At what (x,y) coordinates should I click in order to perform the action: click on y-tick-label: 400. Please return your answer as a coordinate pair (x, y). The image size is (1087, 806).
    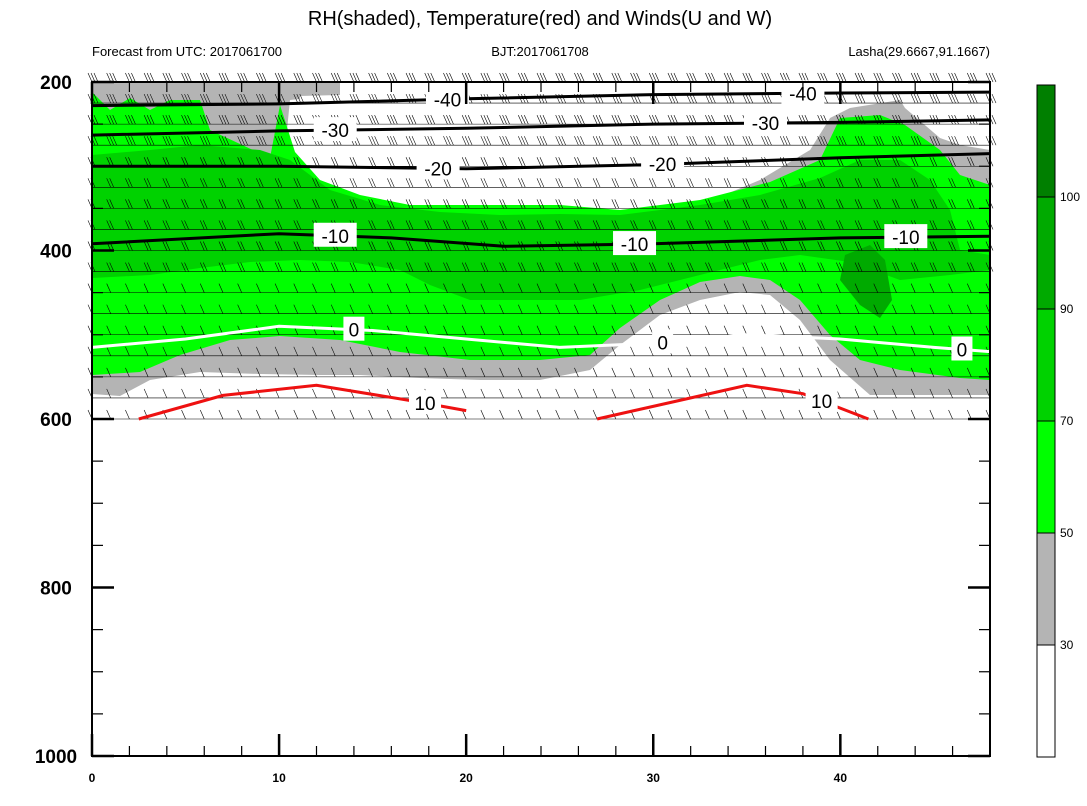
    Looking at the image, I should click on (56, 252).